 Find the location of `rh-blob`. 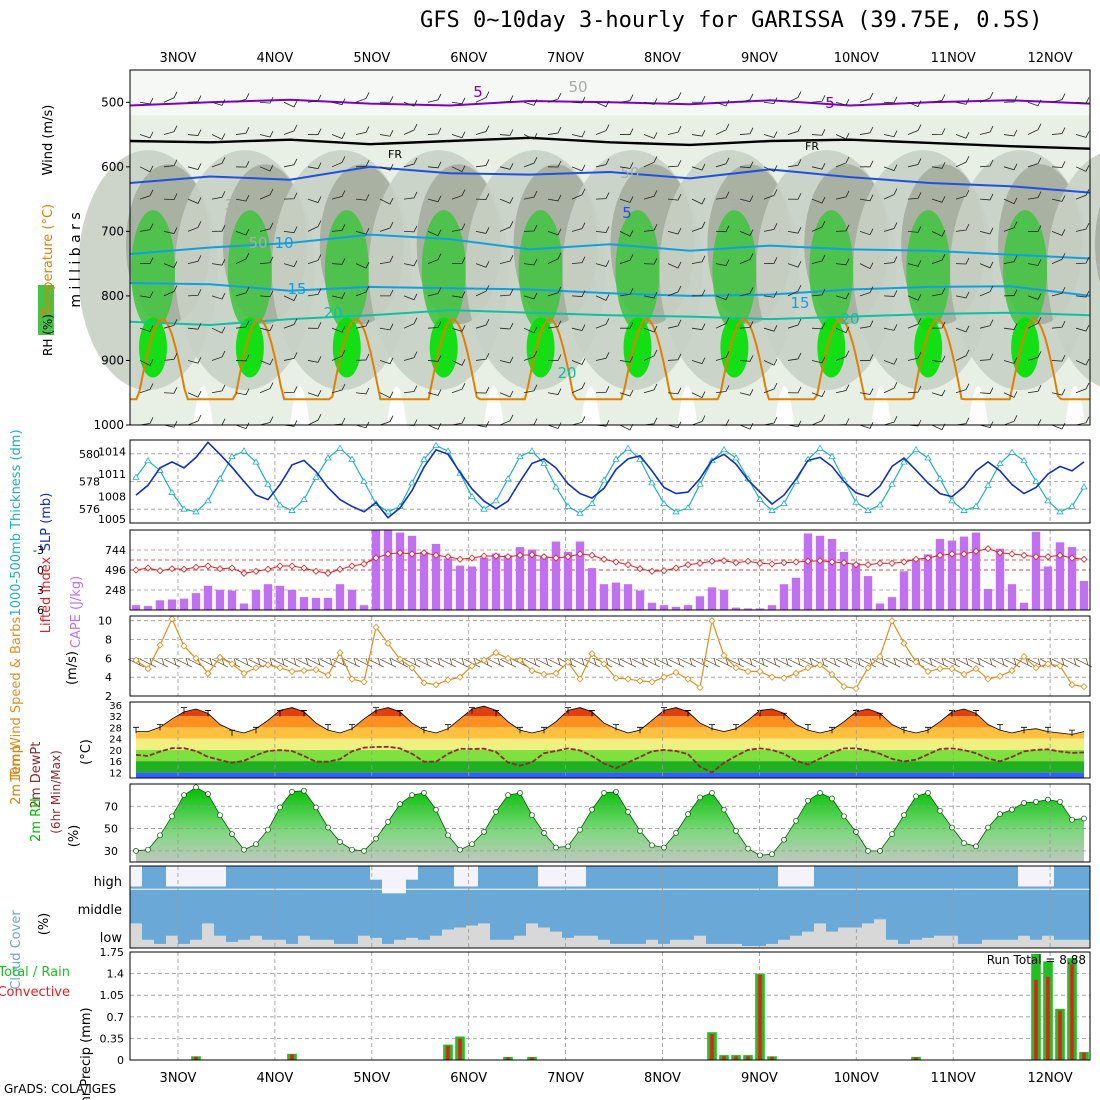

rh-blob is located at coordinates (1097, 244).